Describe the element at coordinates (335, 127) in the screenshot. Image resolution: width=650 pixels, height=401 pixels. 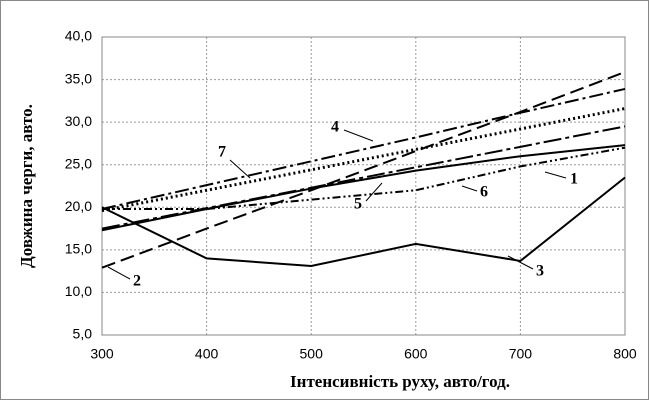
I see `series-label: 4` at that location.